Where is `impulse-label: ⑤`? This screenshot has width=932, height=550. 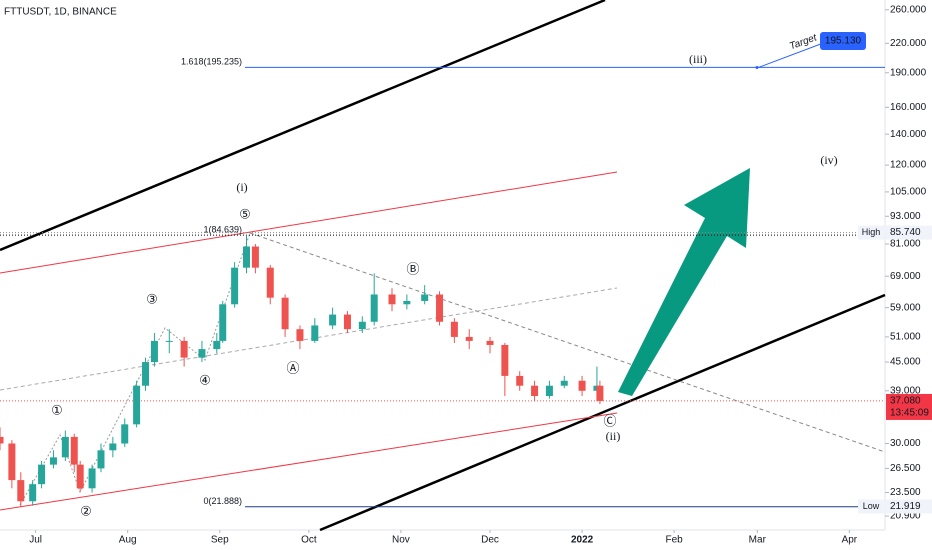 impulse-label: ⑤ is located at coordinates (245, 213).